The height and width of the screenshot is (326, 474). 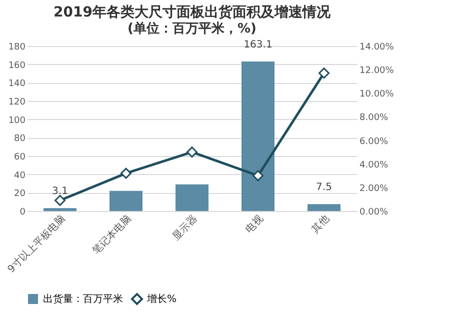 I want to click on y2-tick-label: 0.00%, so click(x=374, y=213).